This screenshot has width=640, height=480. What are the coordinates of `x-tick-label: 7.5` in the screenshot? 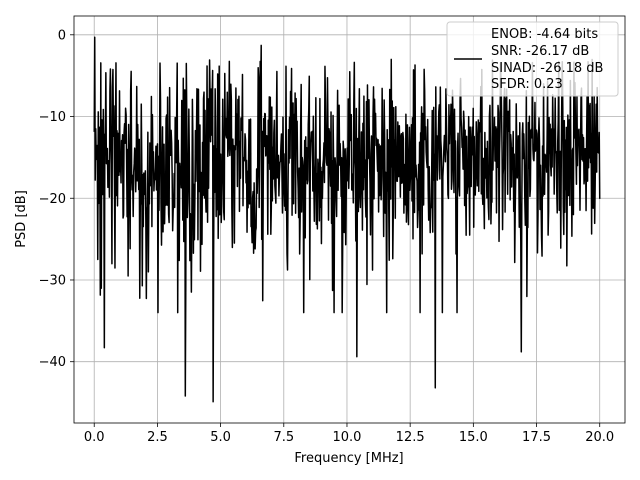 It's located at (283, 437).